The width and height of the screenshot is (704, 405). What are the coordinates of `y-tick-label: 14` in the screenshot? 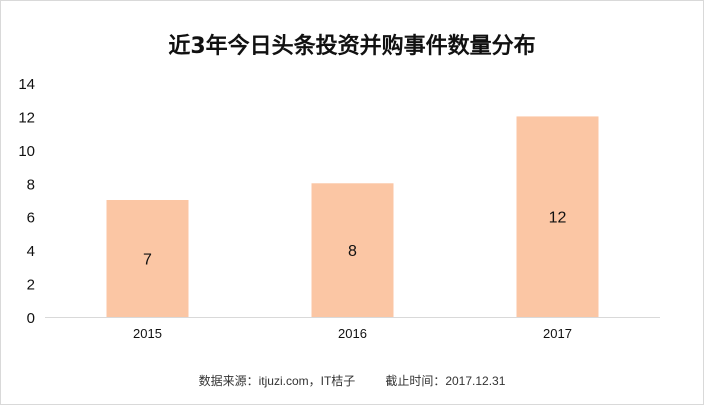 It's located at (26, 84).